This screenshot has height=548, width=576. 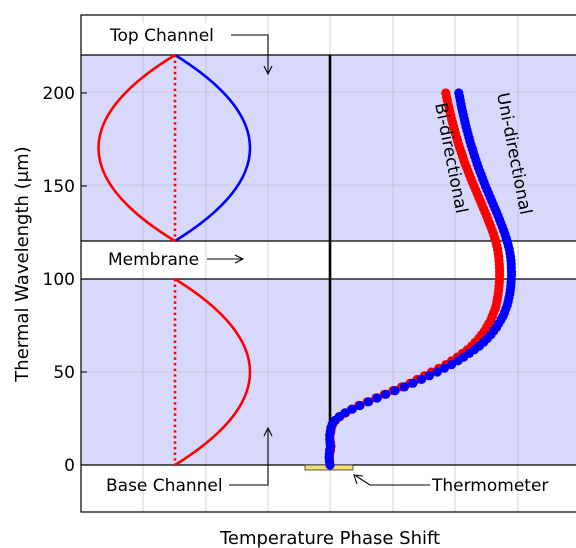 What do you see at coordinates (329, 538) in the screenshot?
I see `x-axis-title: Temperature Phase Shift` at bounding box center [329, 538].